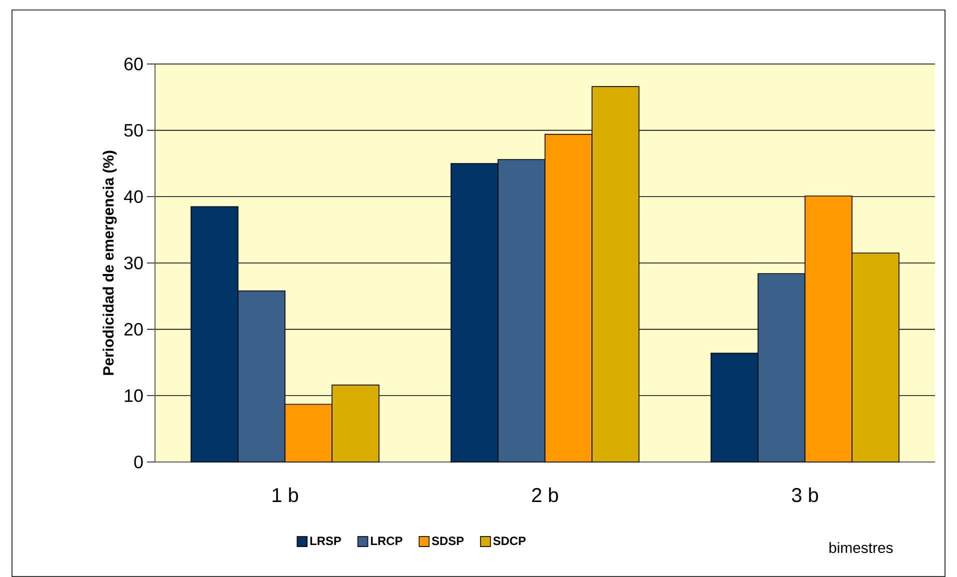  I want to click on y-tick-label: 60, so click(133, 64).